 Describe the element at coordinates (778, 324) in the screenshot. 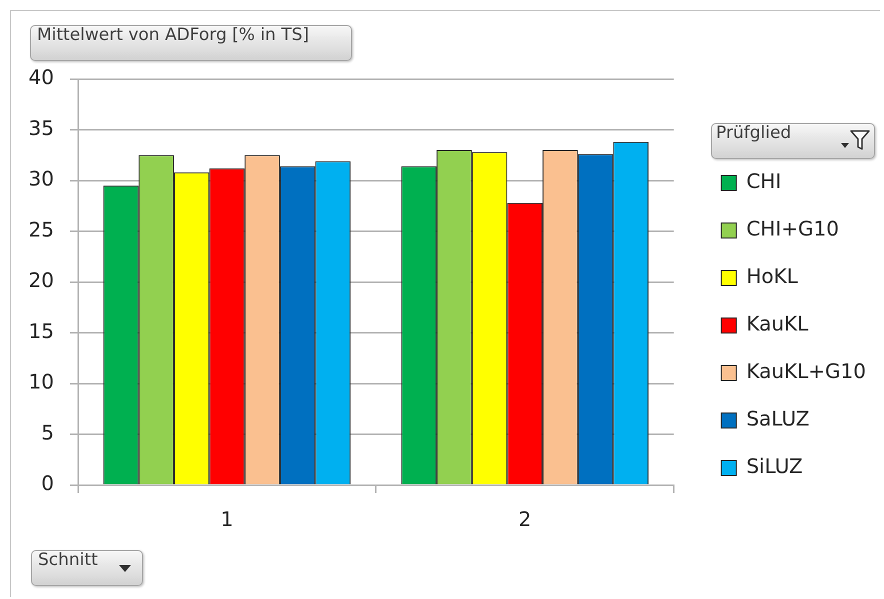

I see `legend-label: KauKL` at that location.